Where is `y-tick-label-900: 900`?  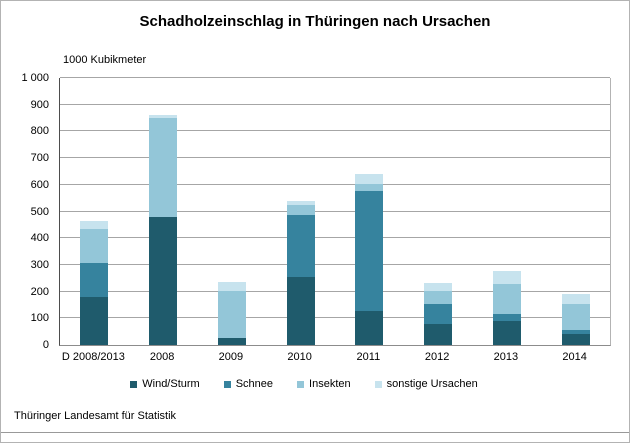
y-tick-label-900: 900 is located at coordinates (39, 104).